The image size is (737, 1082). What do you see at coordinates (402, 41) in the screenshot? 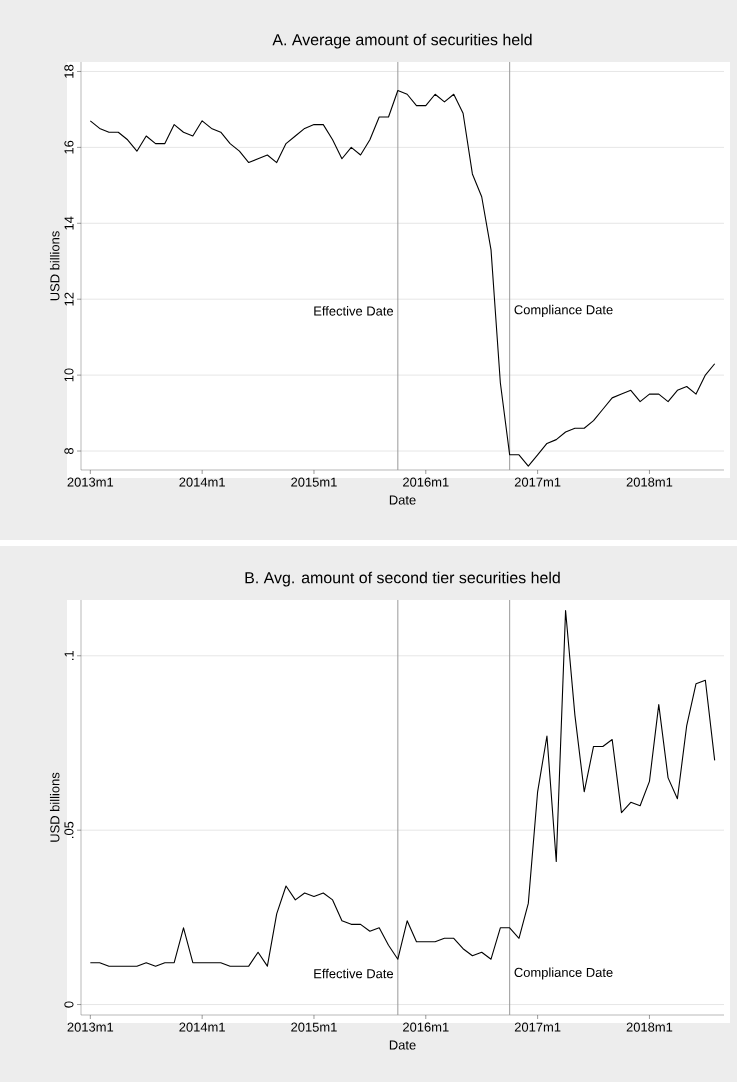
I see `chart-title: A. Average amount of securities held` at bounding box center [402, 41].